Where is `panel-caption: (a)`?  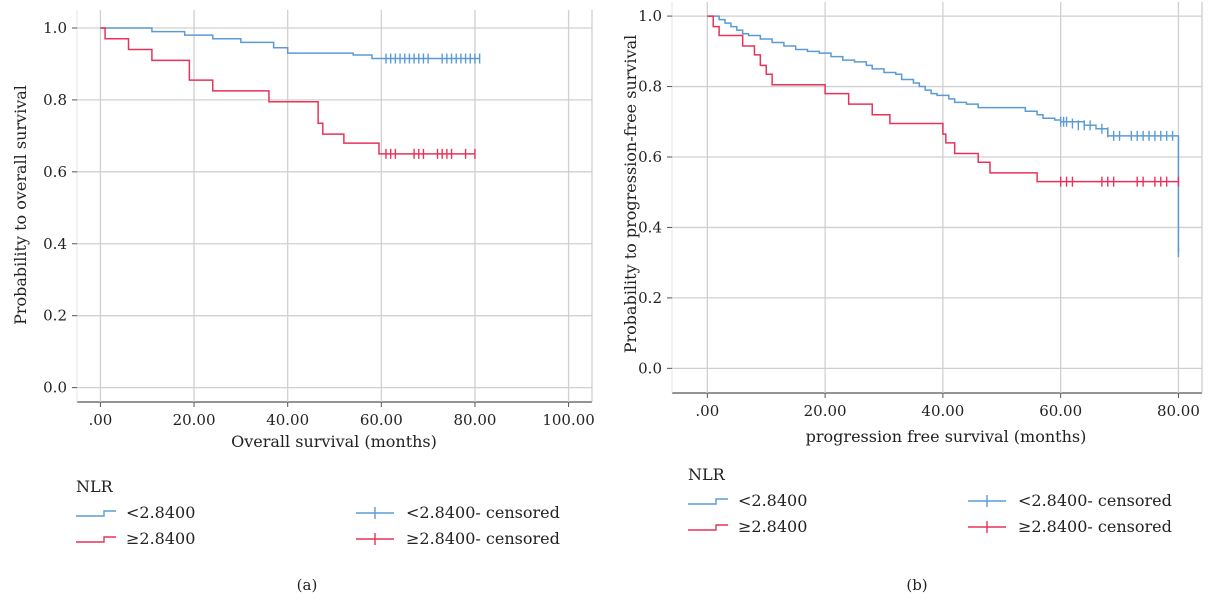
panel-caption: (a) is located at coordinates (307, 585).